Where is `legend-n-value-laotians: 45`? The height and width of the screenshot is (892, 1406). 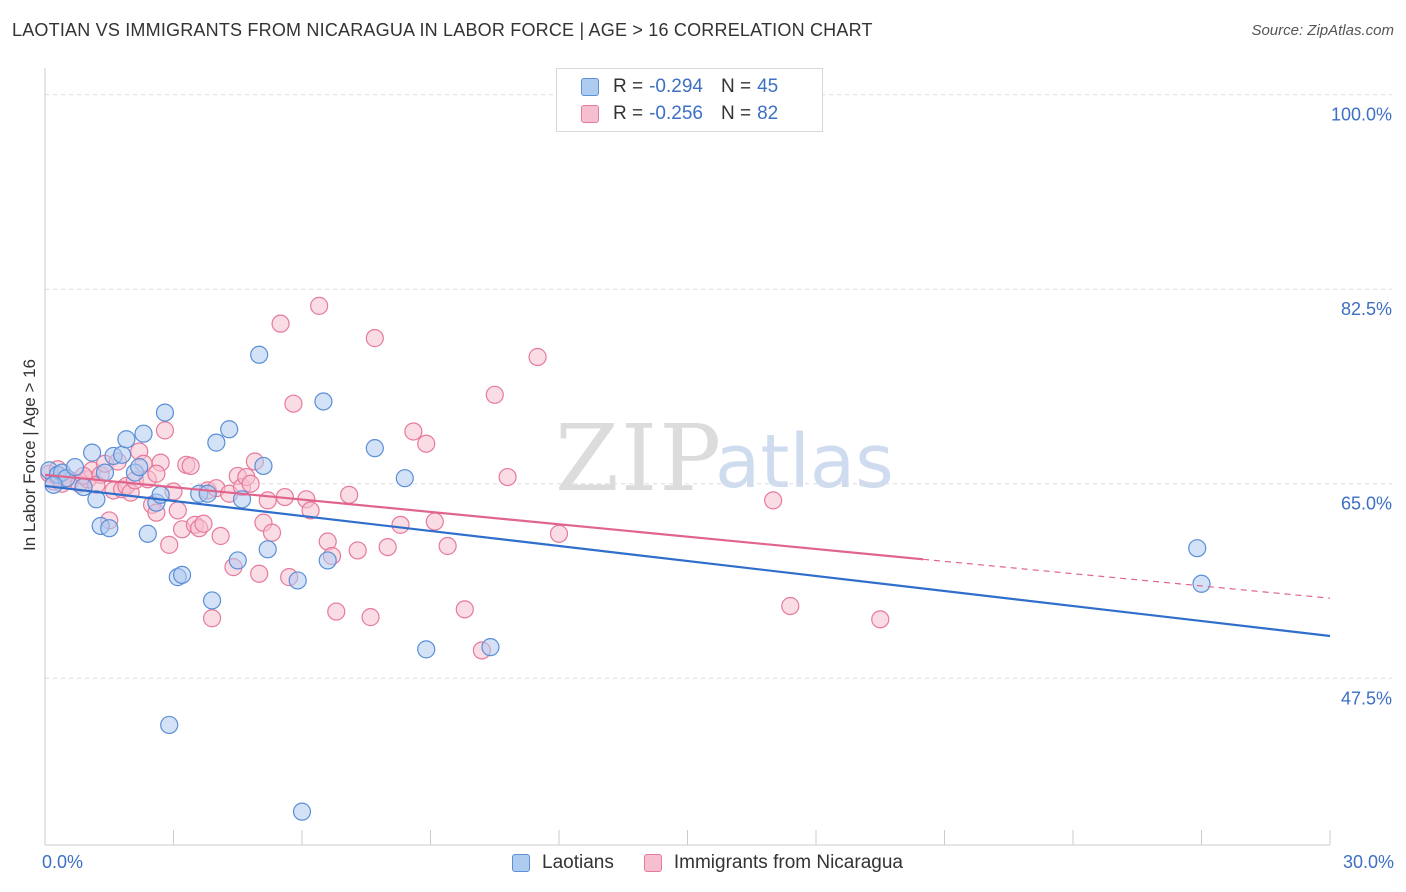
legend-n-value-laotians: 45 is located at coordinates (768, 86).